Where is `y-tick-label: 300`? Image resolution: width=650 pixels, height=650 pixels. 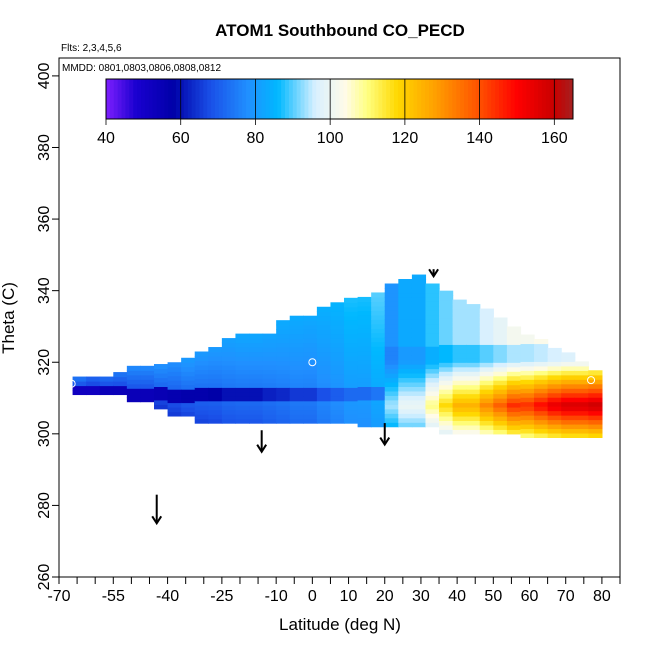
y-tick-label: 300 is located at coordinates (44, 433).